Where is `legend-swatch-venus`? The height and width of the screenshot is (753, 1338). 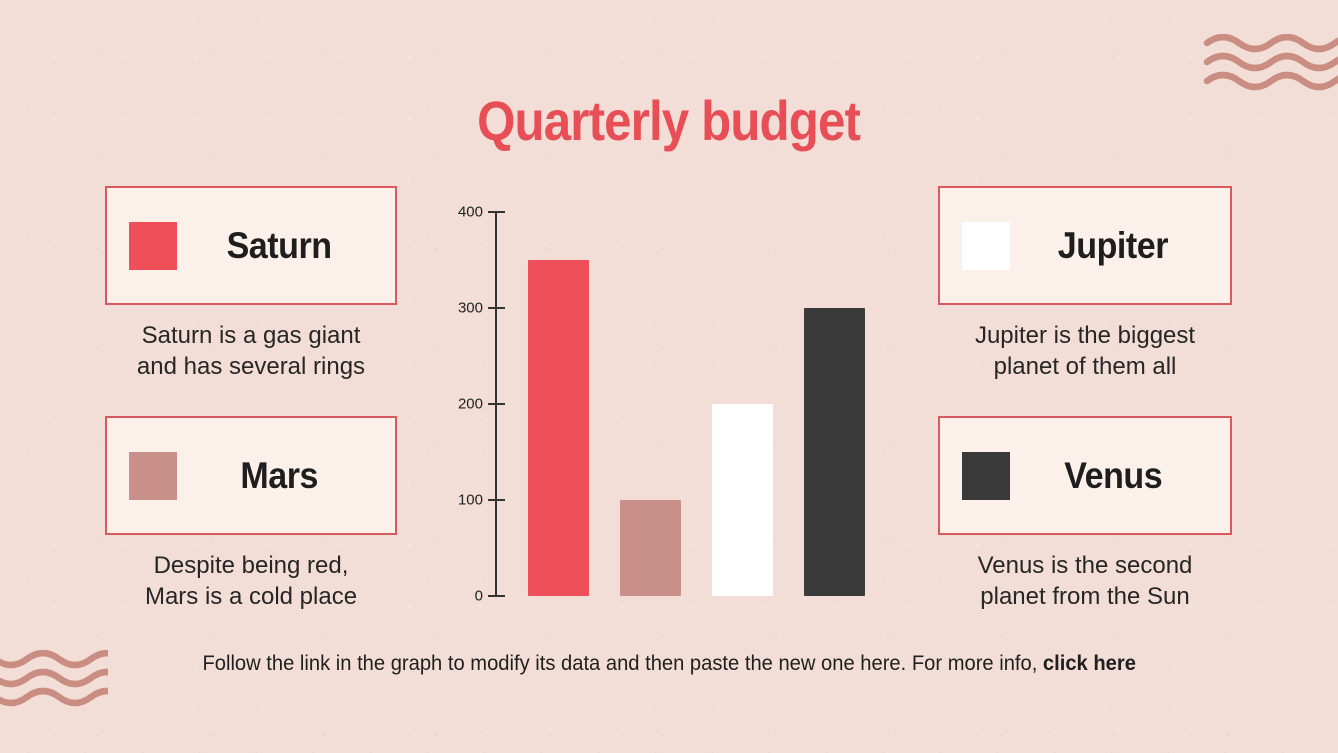
legend-swatch-venus is located at coordinates (986, 475).